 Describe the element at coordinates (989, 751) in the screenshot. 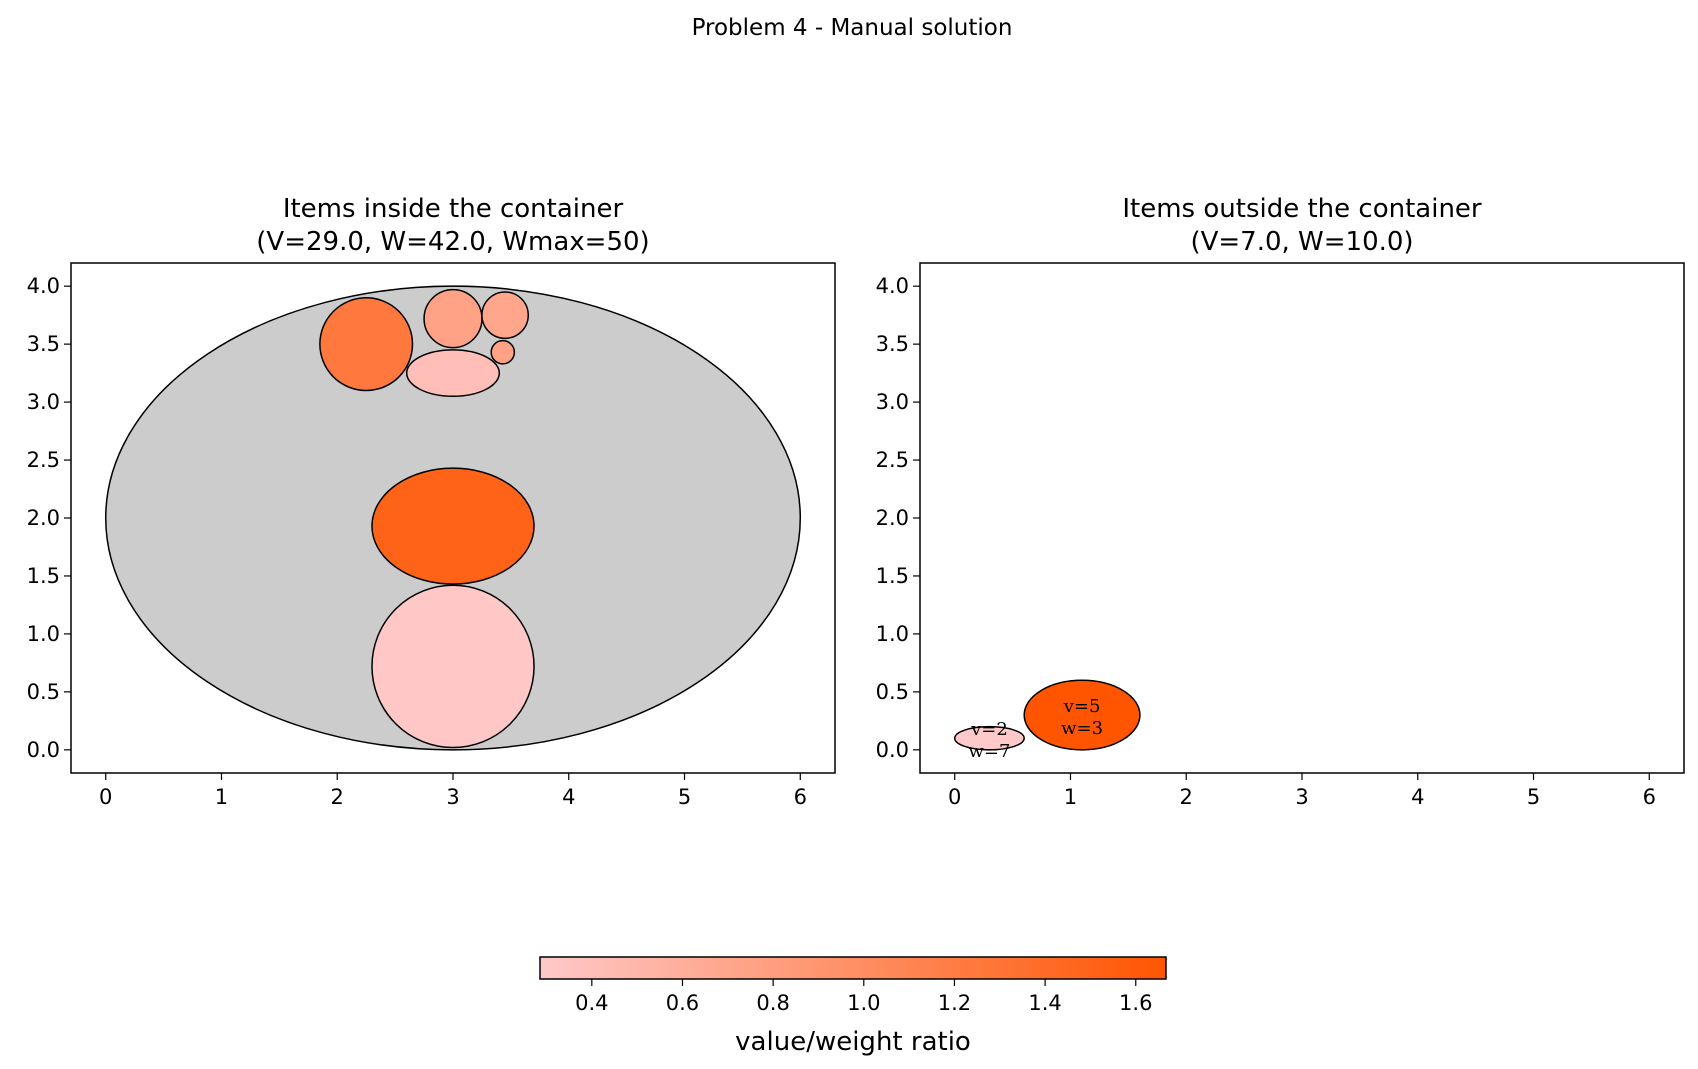

I see `item-weight-label: w=7` at that location.